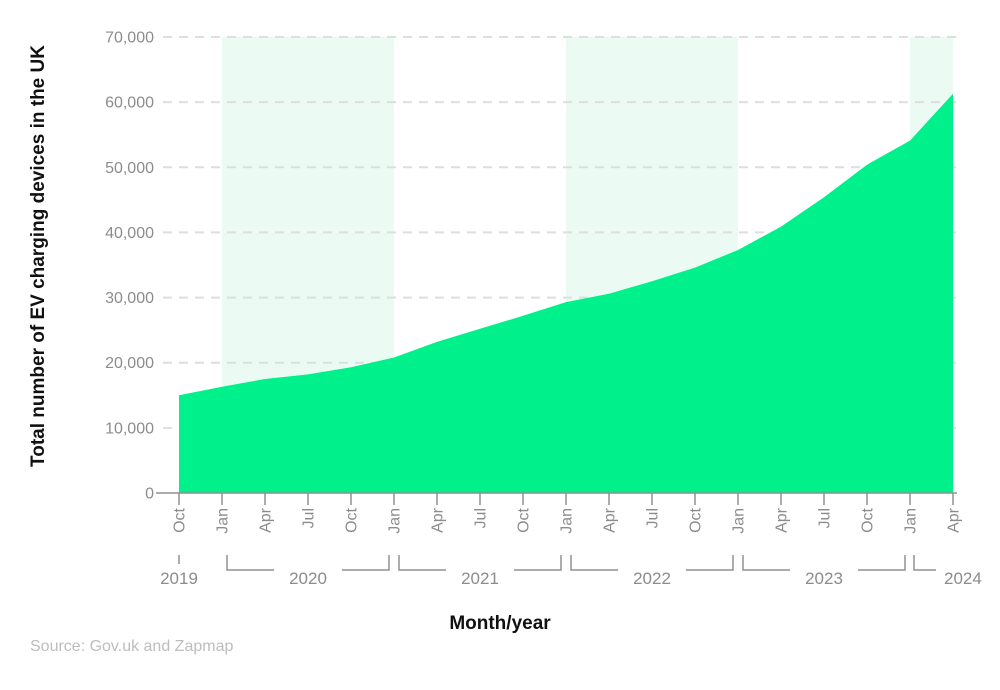 This screenshot has height=690, width=1000. What do you see at coordinates (480, 578) in the screenshot?
I see `year-label: 2021` at bounding box center [480, 578].